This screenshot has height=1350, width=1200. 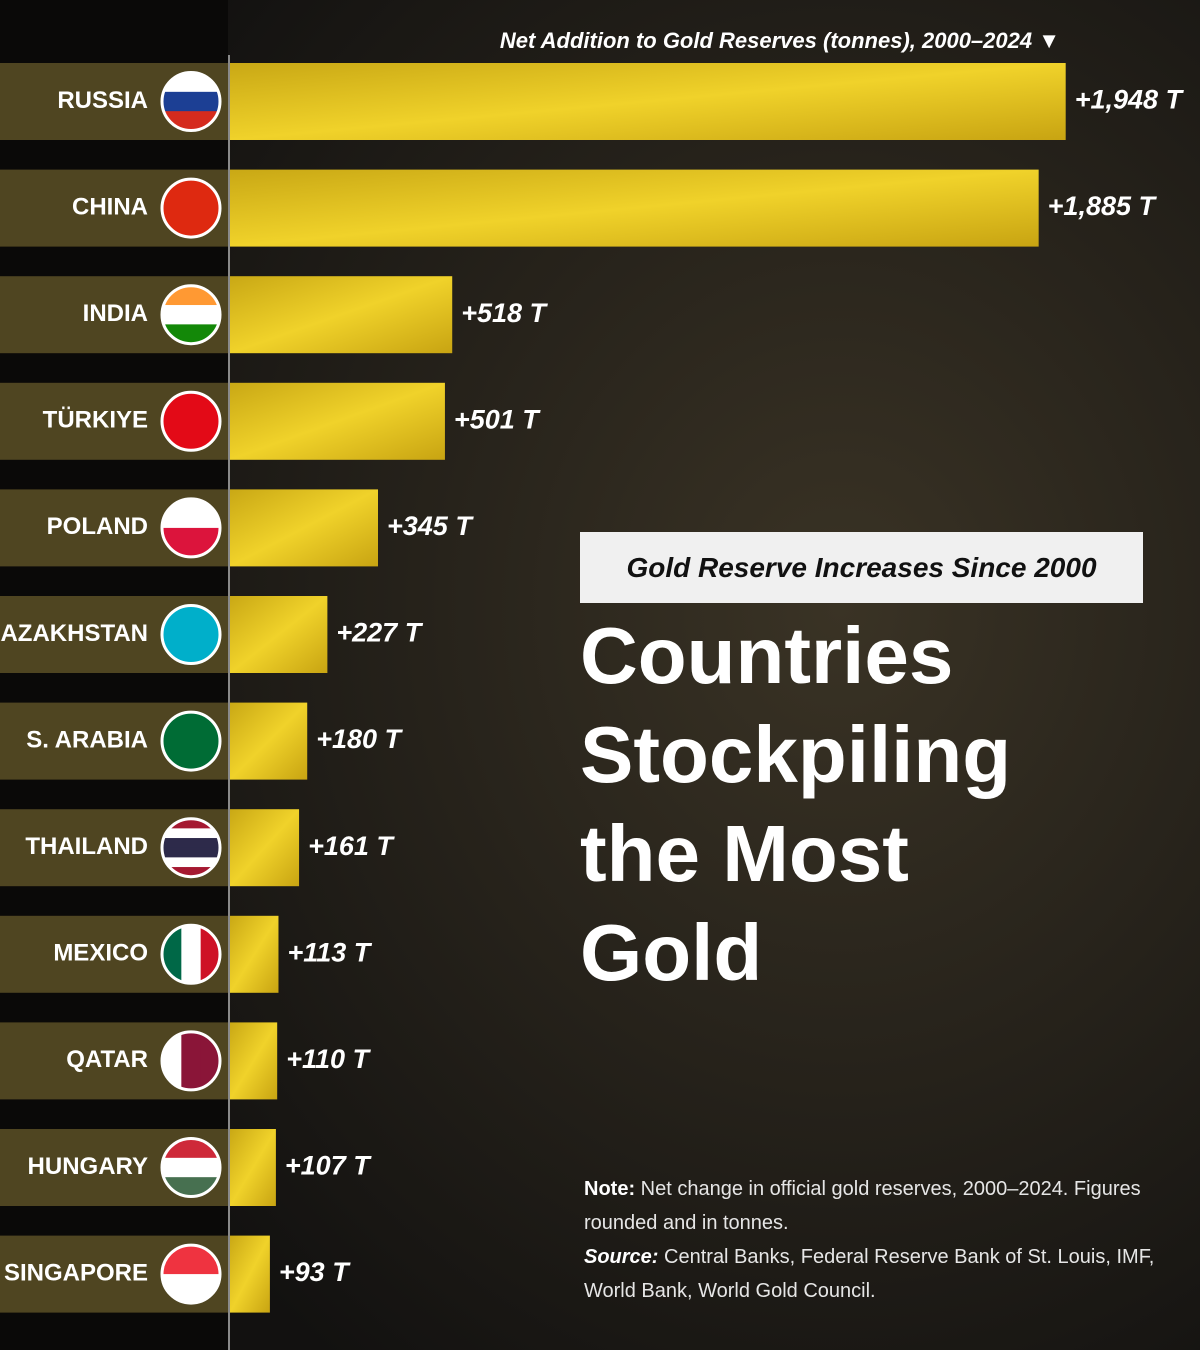 What do you see at coordinates (102, 100) in the screenshot?
I see `category-label: RUSSIA` at bounding box center [102, 100].